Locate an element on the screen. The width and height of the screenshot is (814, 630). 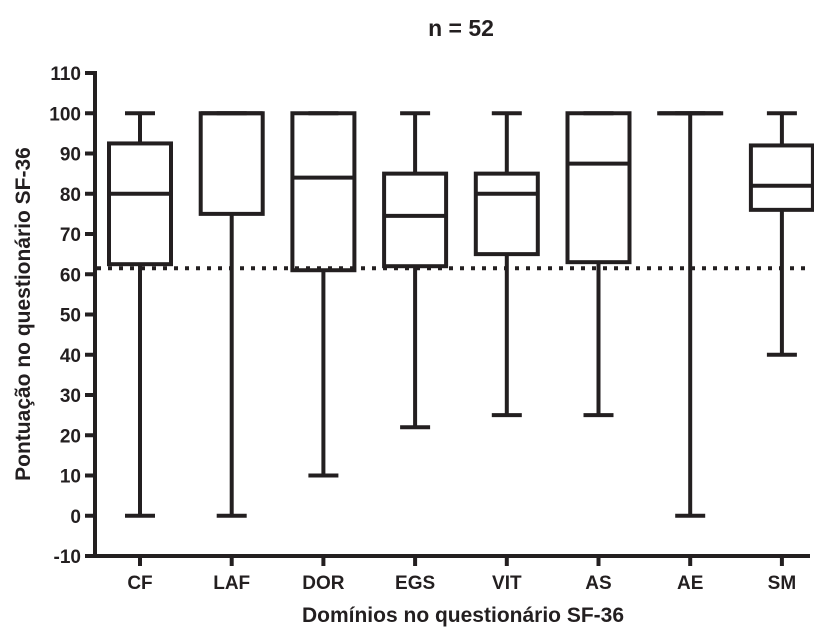
y-tick-label: 0 is located at coordinates (75, 517).